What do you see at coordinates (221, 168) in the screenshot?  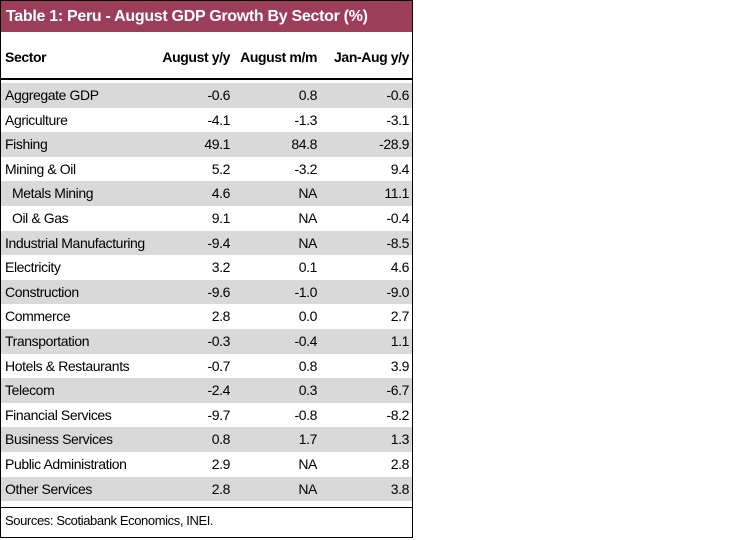 I see `value-cell: 5.2` at bounding box center [221, 168].